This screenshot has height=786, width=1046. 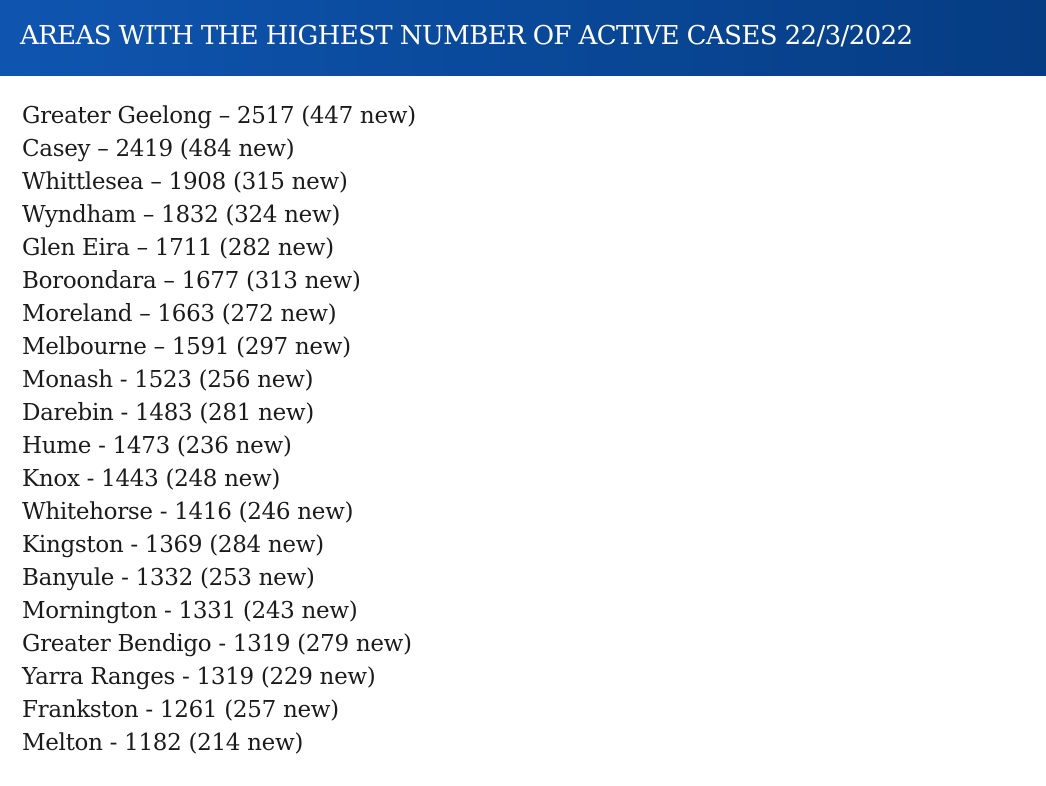 What do you see at coordinates (151, 479) in the screenshot?
I see `list-item: Knox - 1443 (248 new)` at bounding box center [151, 479].